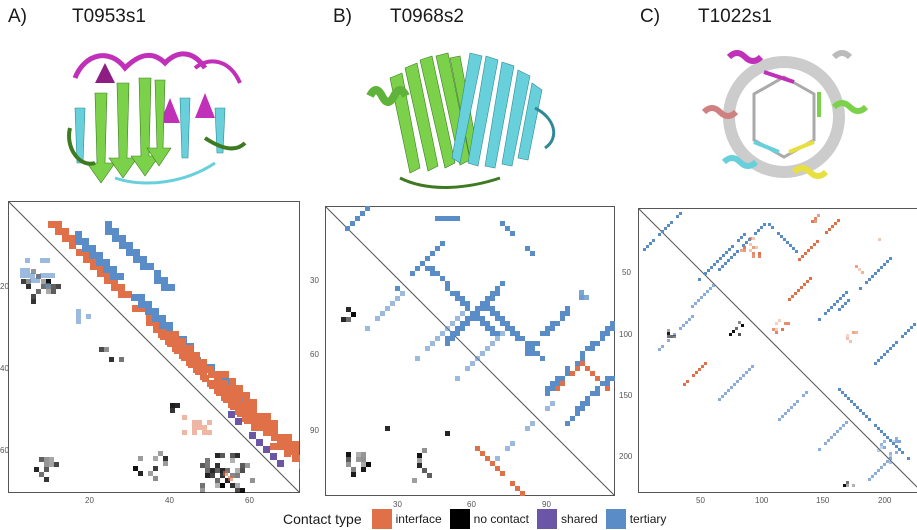 The width and height of the screenshot is (917, 530). What do you see at coordinates (314, 354) in the screenshot?
I see `panel-b-y-tick: 60` at bounding box center [314, 354].